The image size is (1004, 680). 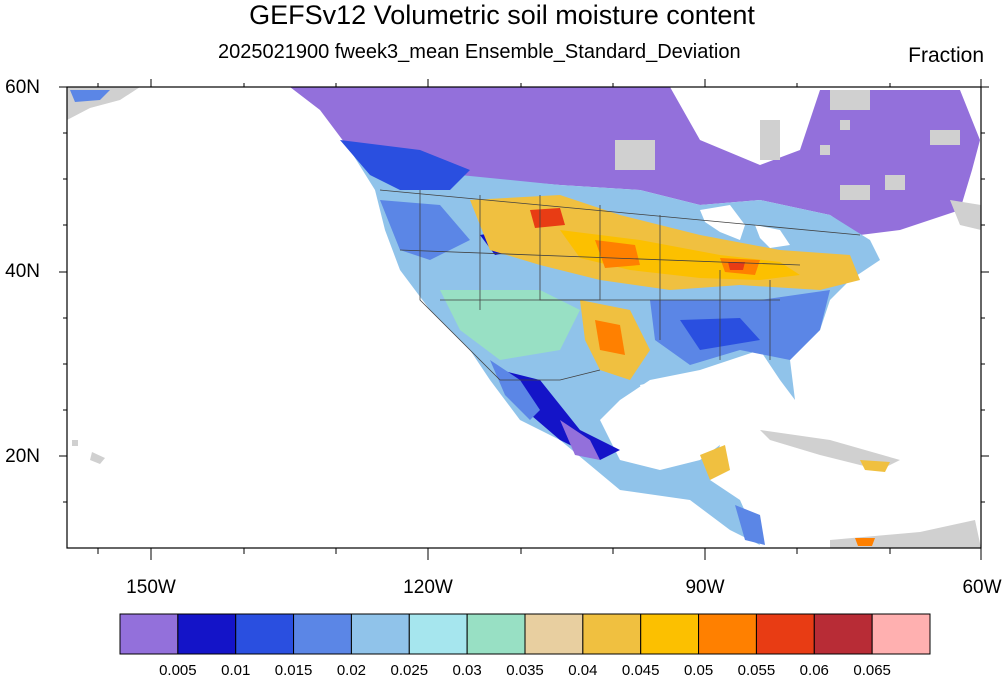 I want to click on colorbar-label: 0.05, so click(x=698, y=670).